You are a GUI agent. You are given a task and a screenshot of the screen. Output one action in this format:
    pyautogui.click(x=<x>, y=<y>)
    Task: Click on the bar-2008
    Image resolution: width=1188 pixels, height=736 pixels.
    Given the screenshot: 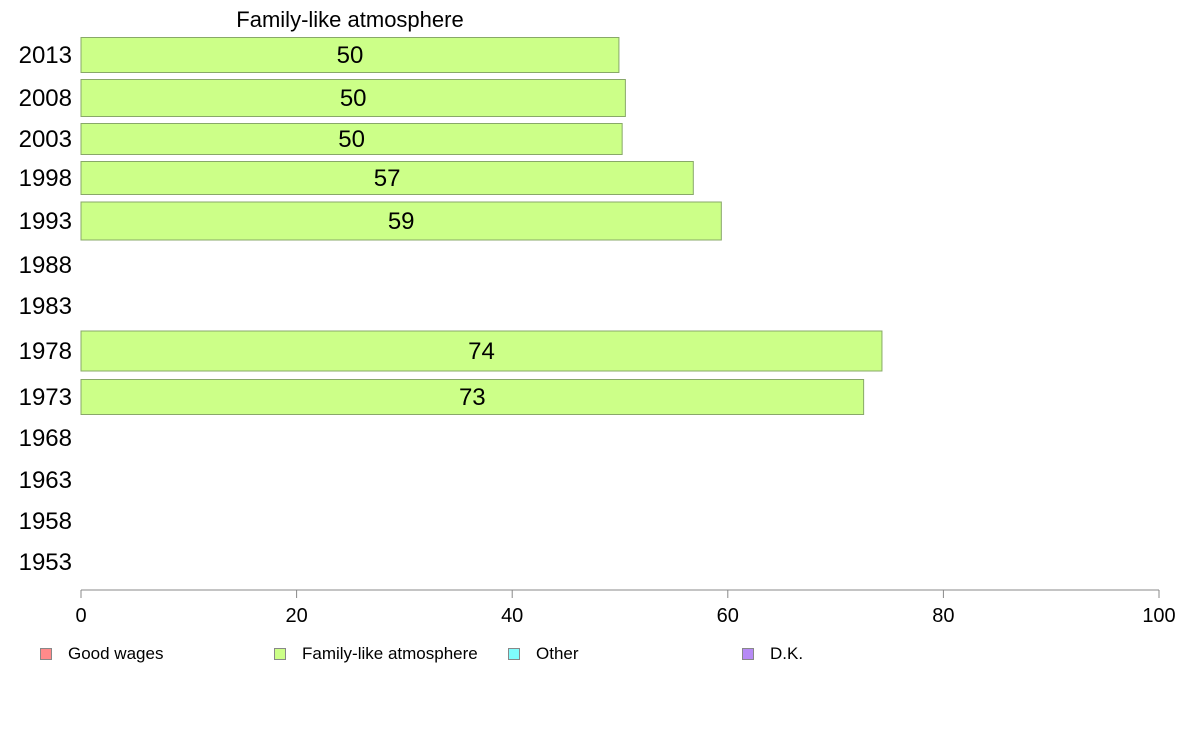 What is the action you would take?
    pyautogui.click(x=353, y=98)
    